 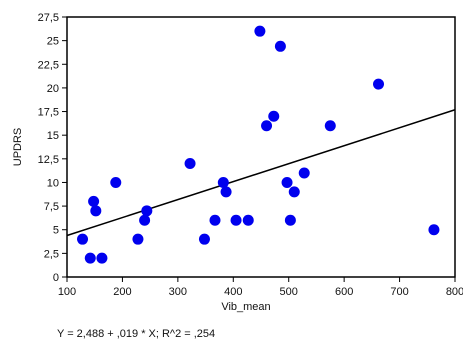 What do you see at coordinates (51, 207) in the screenshot?
I see `y-tick-label: 7,5` at bounding box center [51, 207].